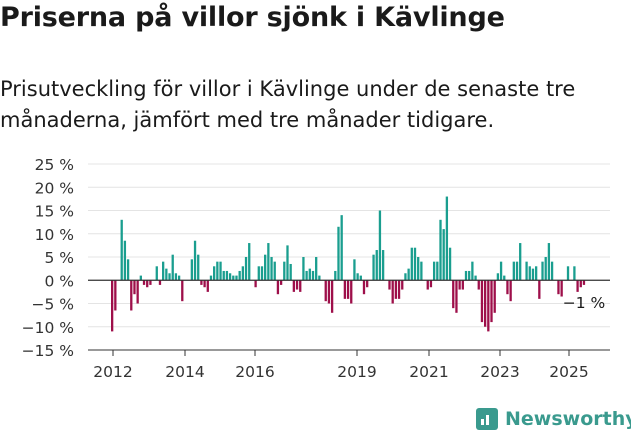 Image resolution: width=631 pixels, height=439 pixels. What do you see at coordinates (184, 372) in the screenshot?
I see `x-tick-label: 2014` at bounding box center [184, 372].